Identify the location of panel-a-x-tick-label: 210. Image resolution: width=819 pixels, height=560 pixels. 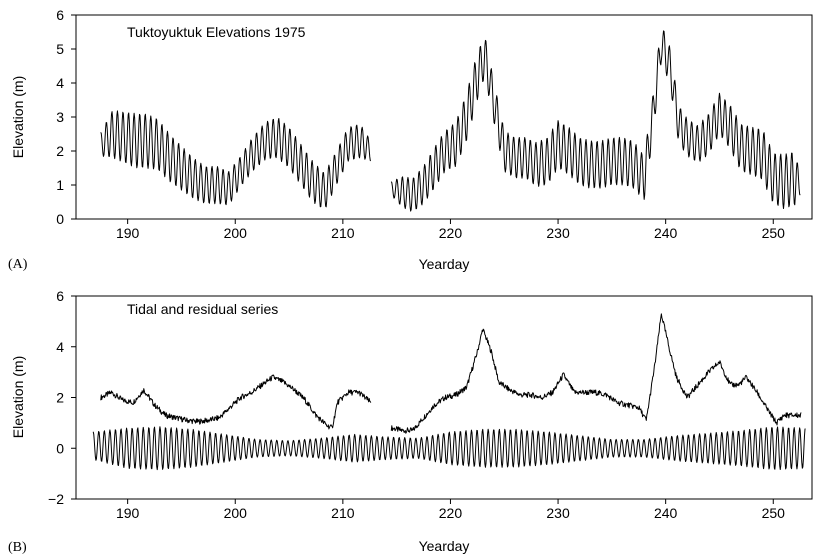
(343, 233).